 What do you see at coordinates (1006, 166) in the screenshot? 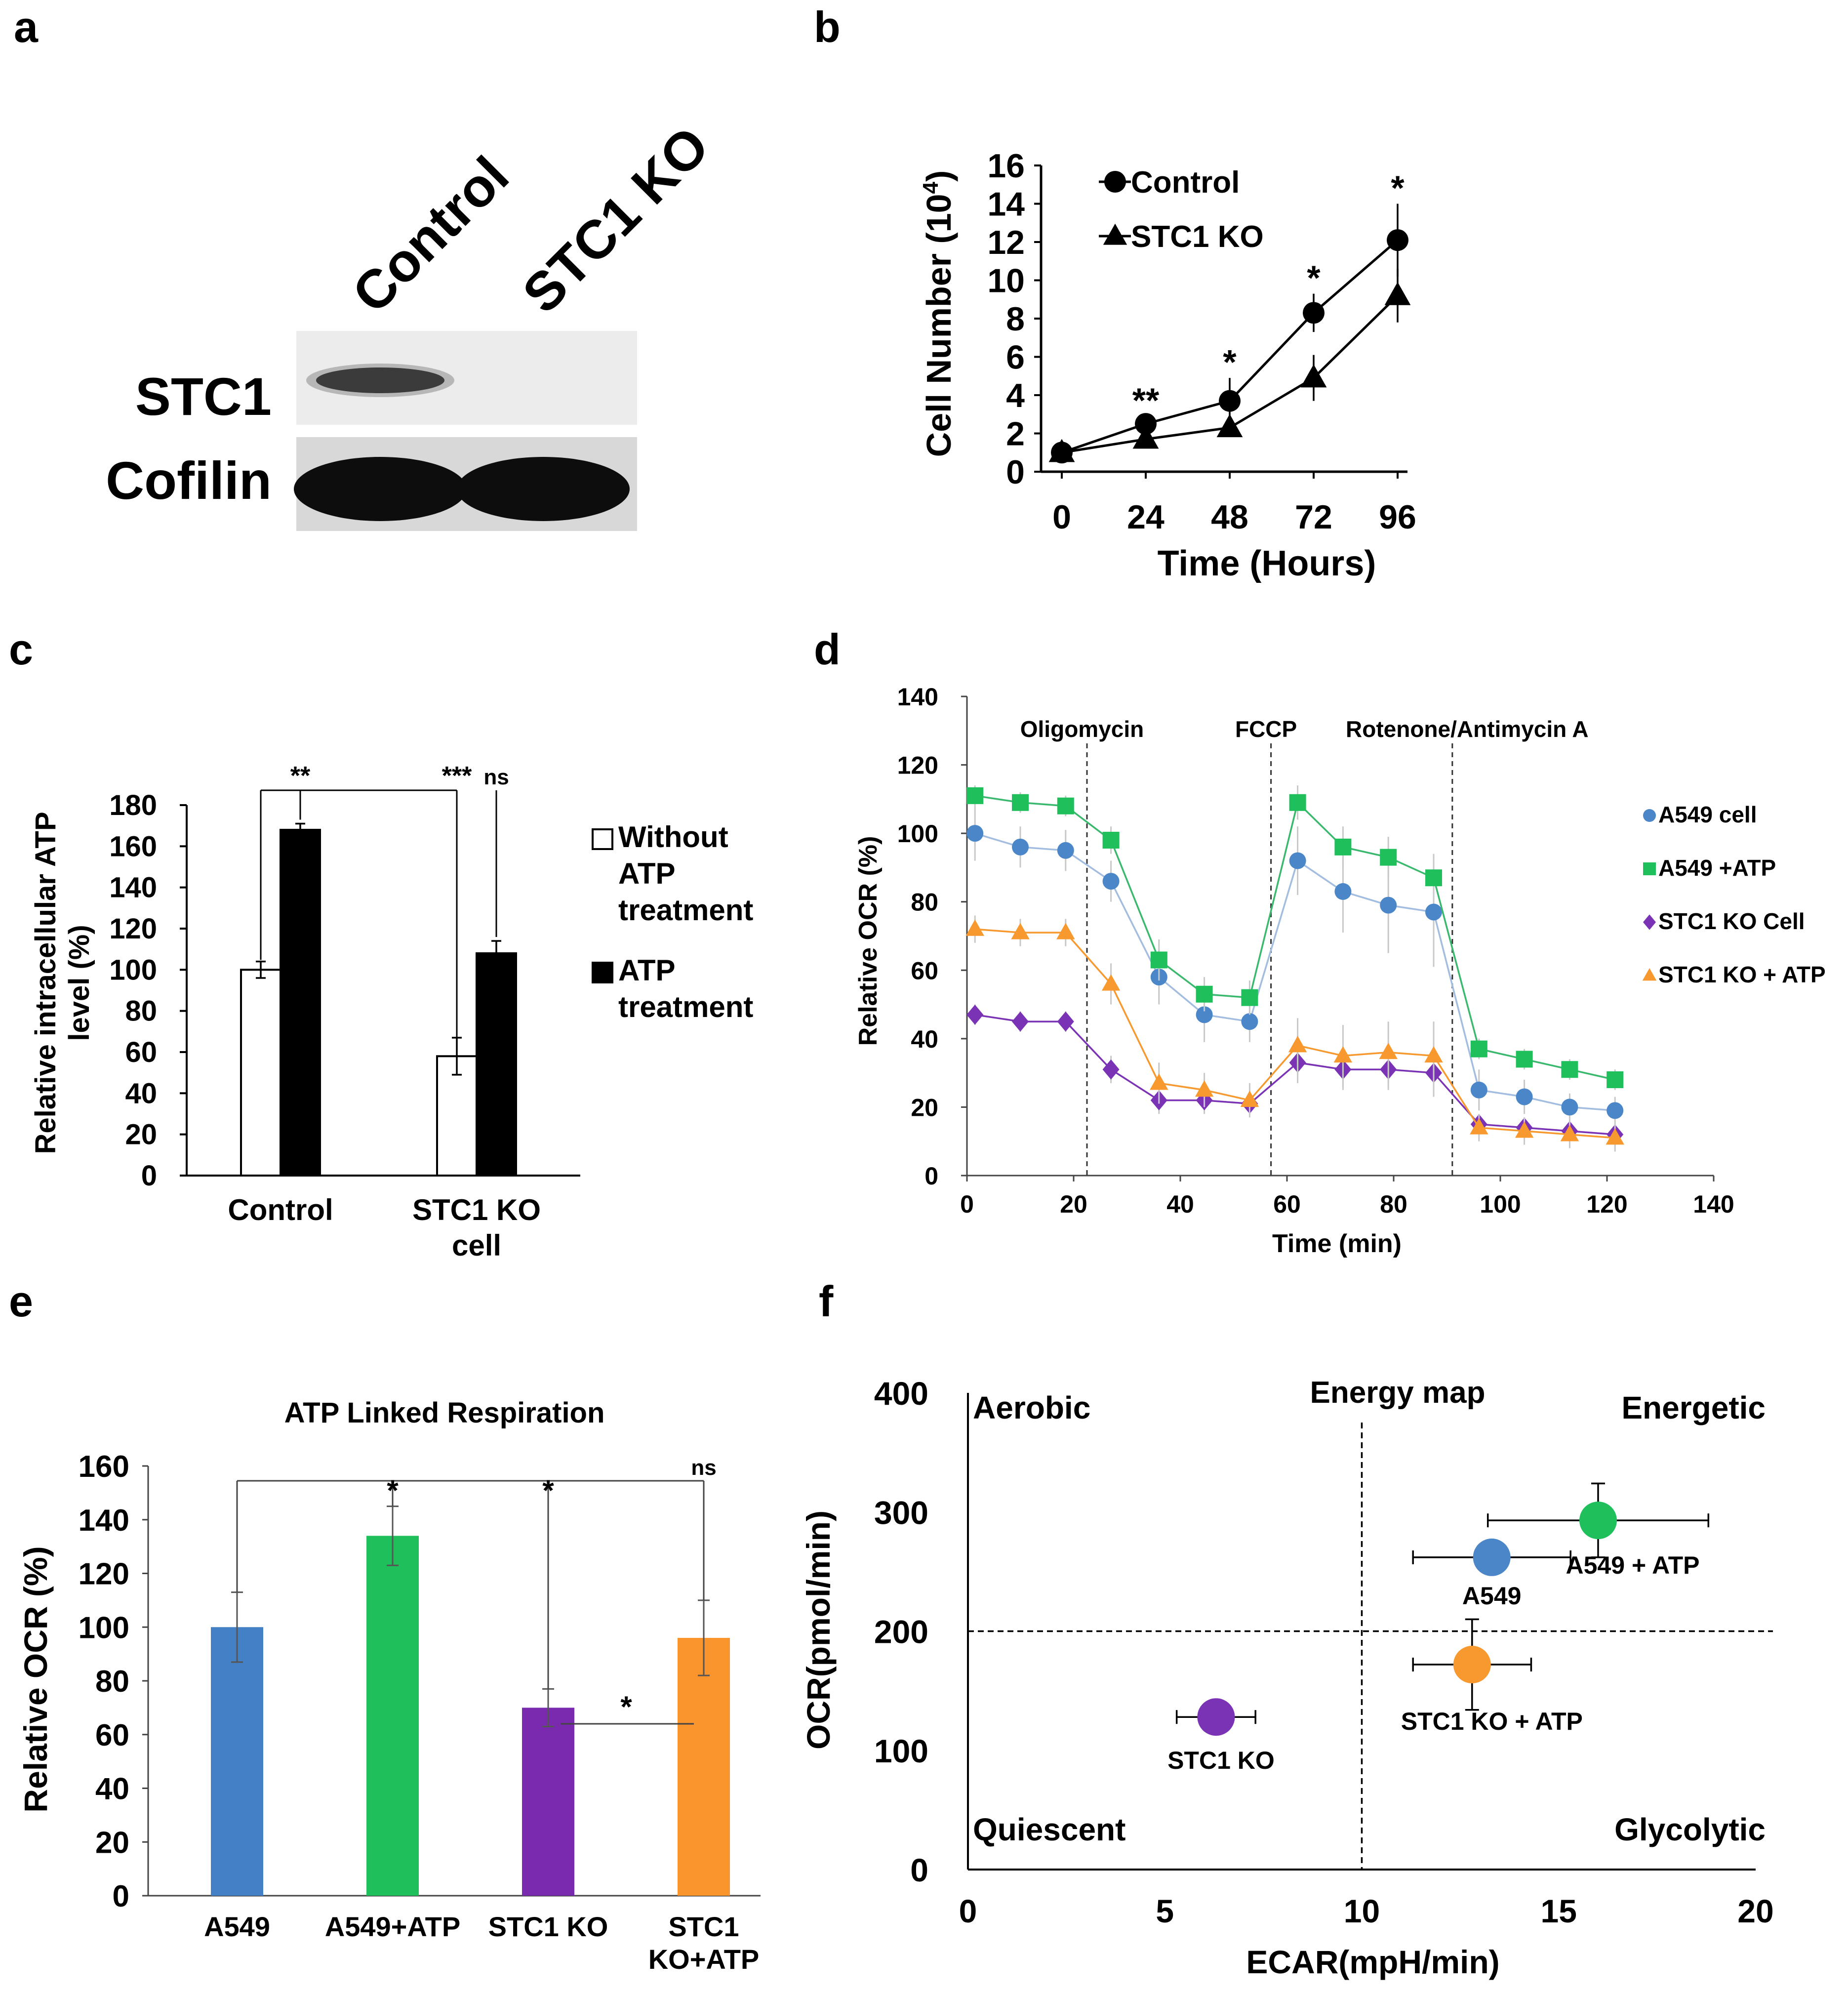
I see `panel-b-y-tick-label: 16` at bounding box center [1006, 166].